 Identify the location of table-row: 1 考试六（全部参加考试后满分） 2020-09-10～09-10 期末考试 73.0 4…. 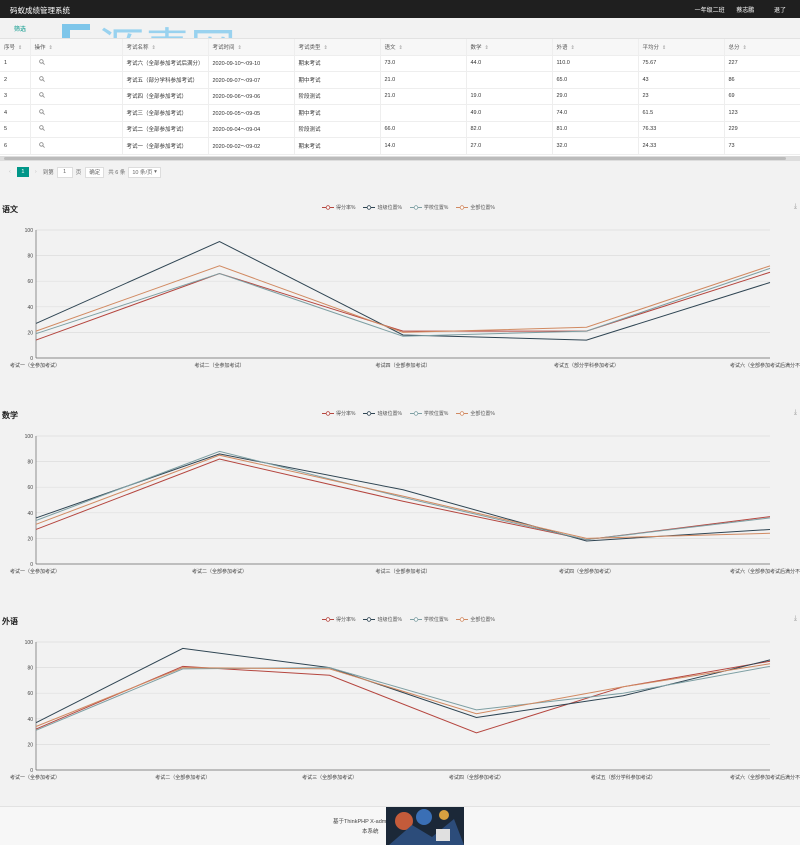
(400, 63).